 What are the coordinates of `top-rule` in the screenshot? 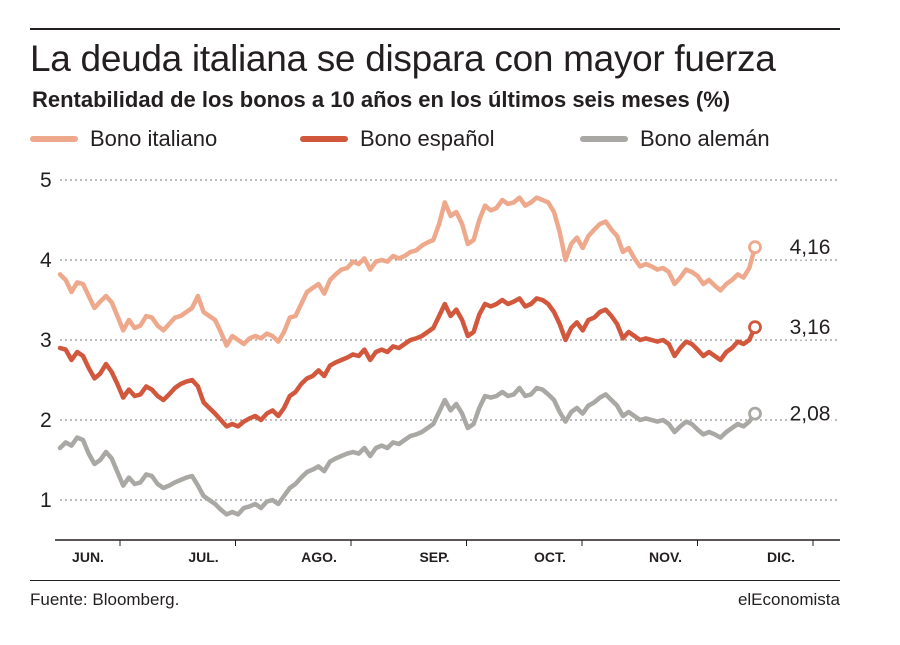 It's located at (435, 29).